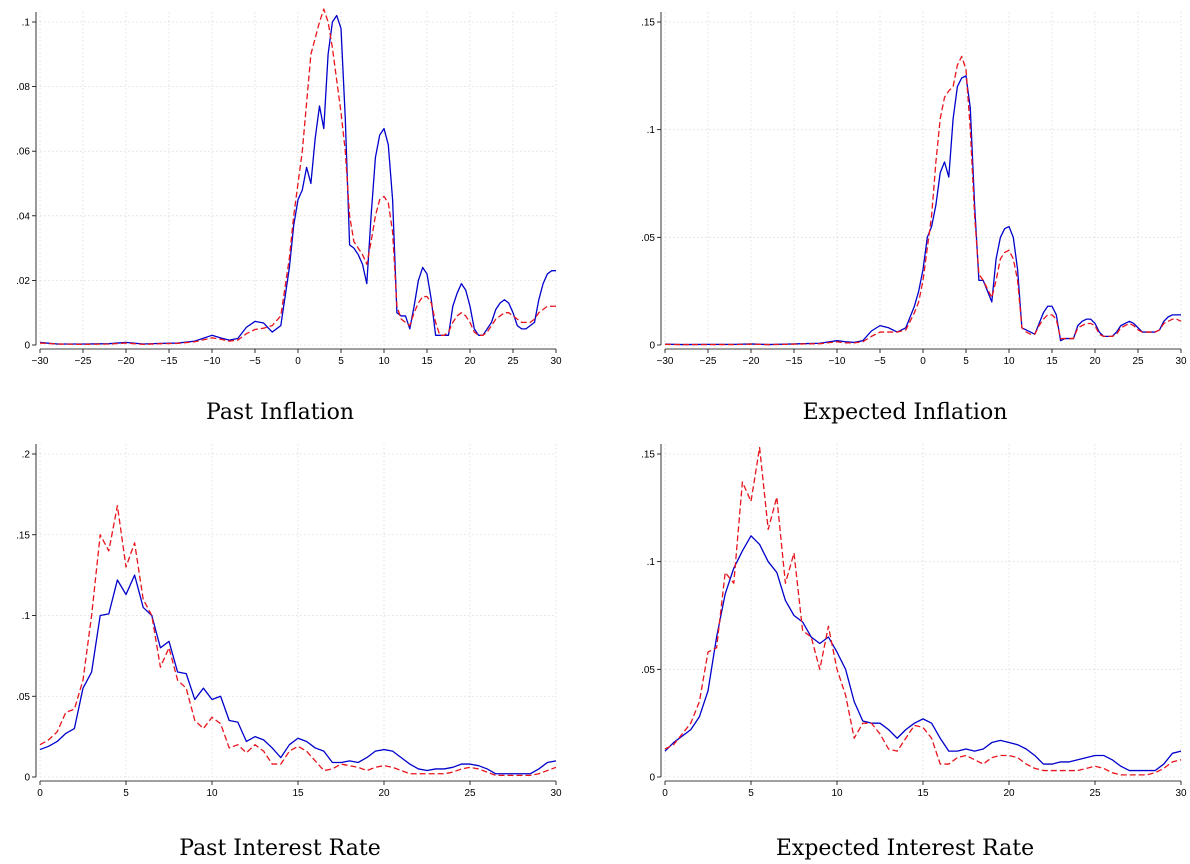 The image size is (1190, 864). Describe the element at coordinates (23, 281) in the screenshot. I see `y-tick-label: .02` at that location.